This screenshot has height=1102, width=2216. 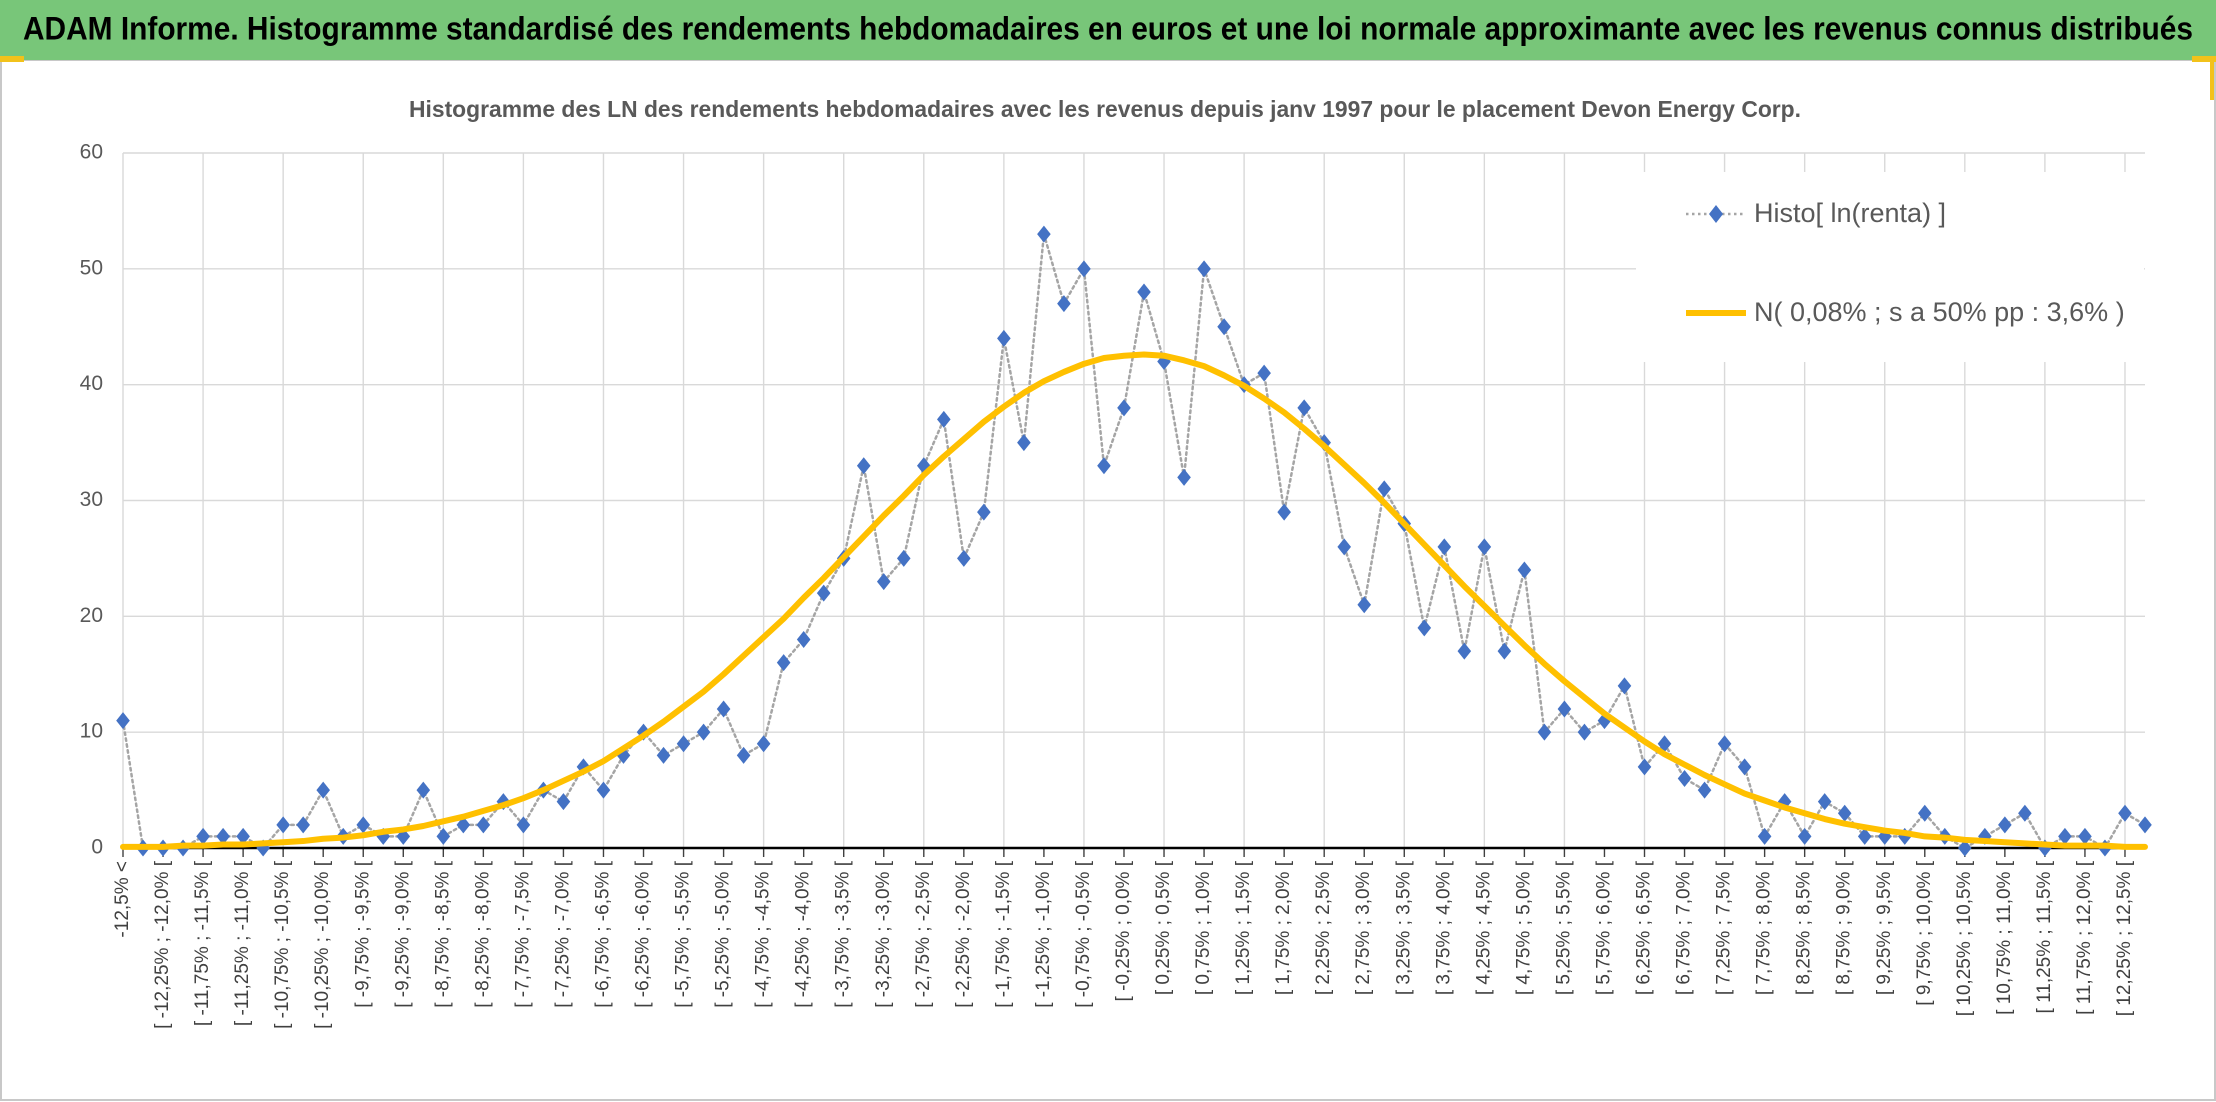 I want to click on x-tick-label: [ 2,75% ; 3,0% [, so click(x=1363, y=927).